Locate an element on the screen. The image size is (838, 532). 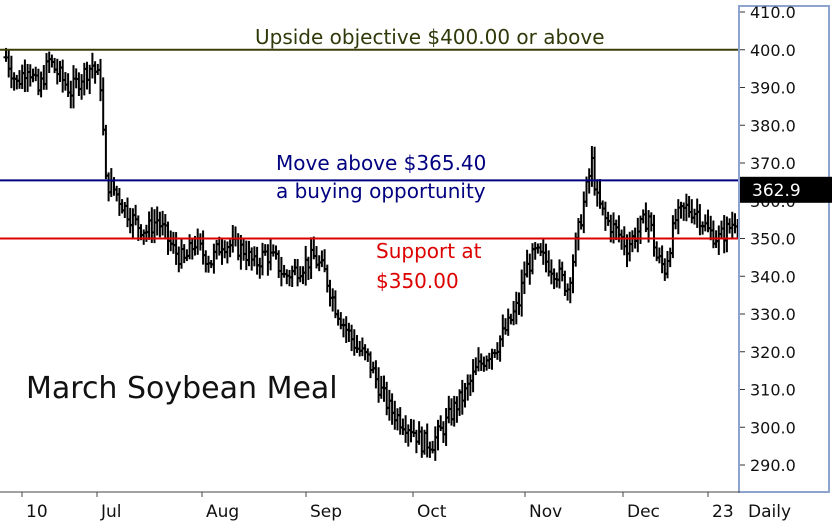
x-tick-label: 23 is located at coordinates (723, 512).